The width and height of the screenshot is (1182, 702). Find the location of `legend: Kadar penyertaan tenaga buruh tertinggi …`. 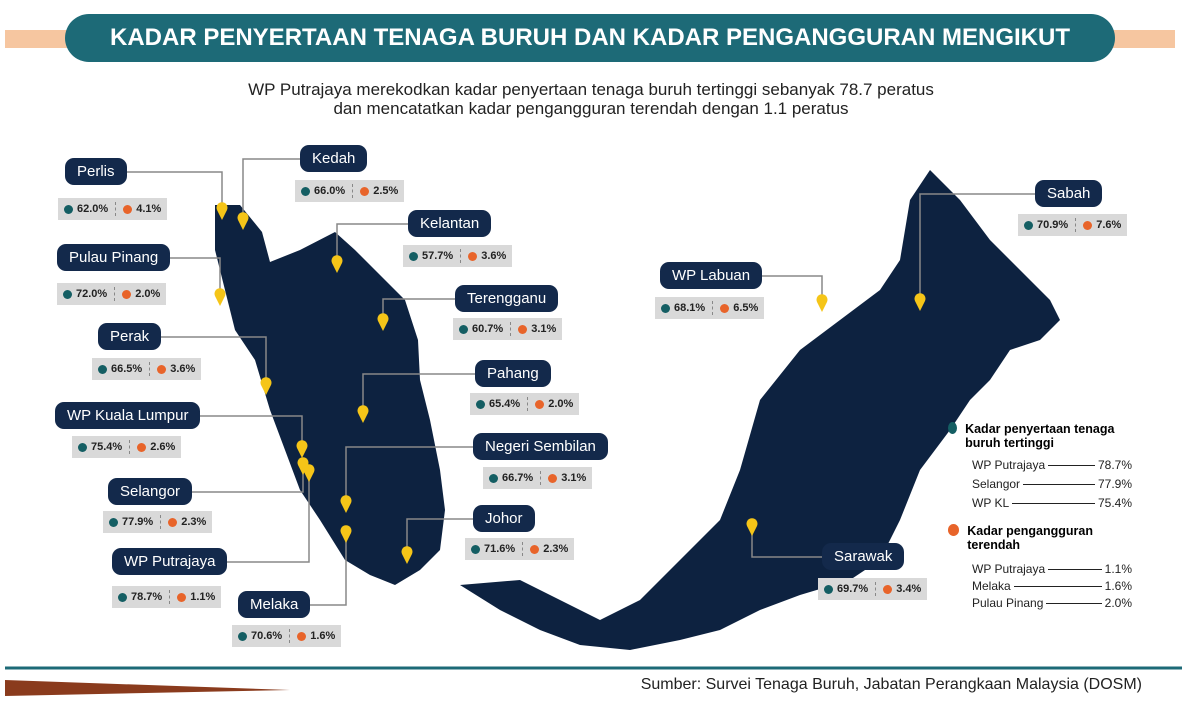

legend: Kadar penyertaan tenaga buruh tertinggi … is located at coordinates (1048, 516).